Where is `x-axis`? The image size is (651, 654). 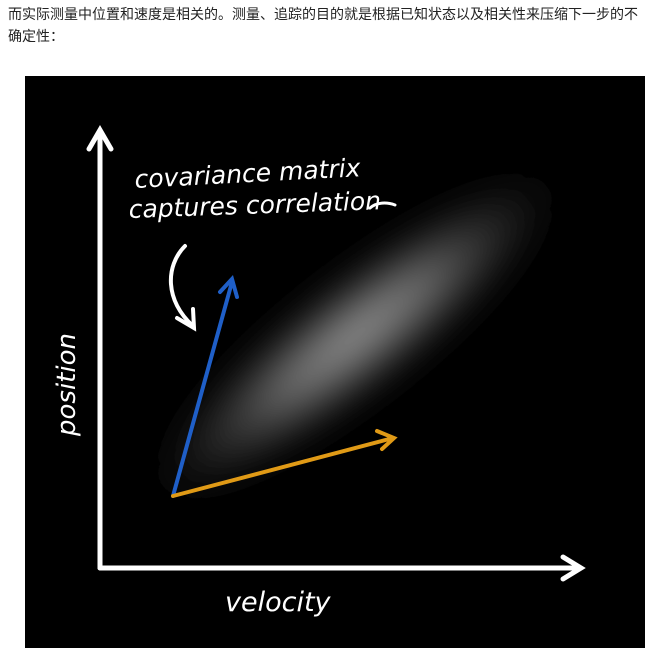
x-axis is located at coordinates (341, 568).